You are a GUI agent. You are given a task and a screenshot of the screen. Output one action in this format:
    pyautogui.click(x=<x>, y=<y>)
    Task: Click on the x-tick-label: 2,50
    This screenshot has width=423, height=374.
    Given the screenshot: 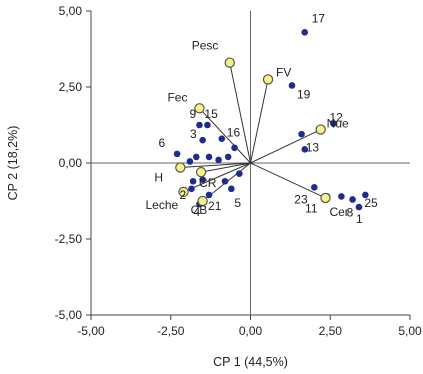 What is the action you would take?
    pyautogui.click(x=331, y=331)
    